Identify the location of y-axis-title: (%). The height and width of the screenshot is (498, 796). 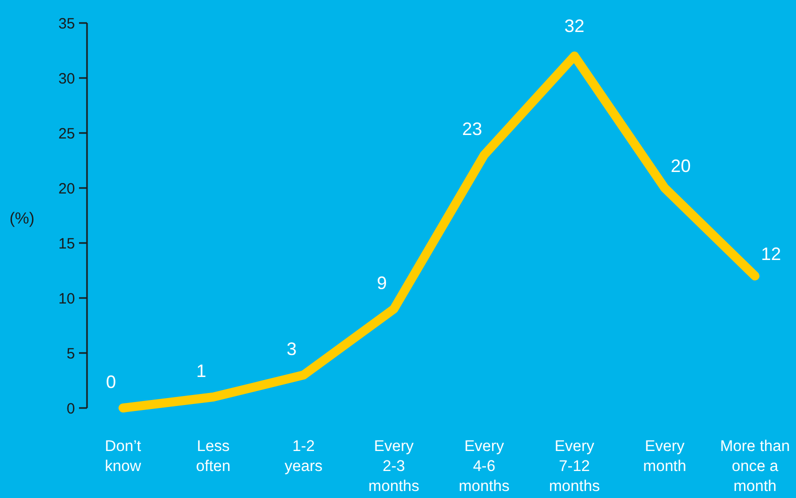
(22, 219).